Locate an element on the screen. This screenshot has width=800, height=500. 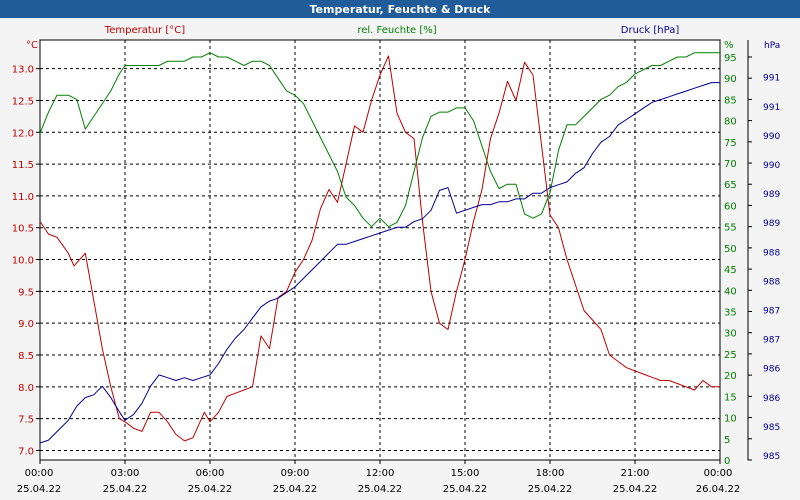
humidity-tick-label: 75 is located at coordinates (730, 143).